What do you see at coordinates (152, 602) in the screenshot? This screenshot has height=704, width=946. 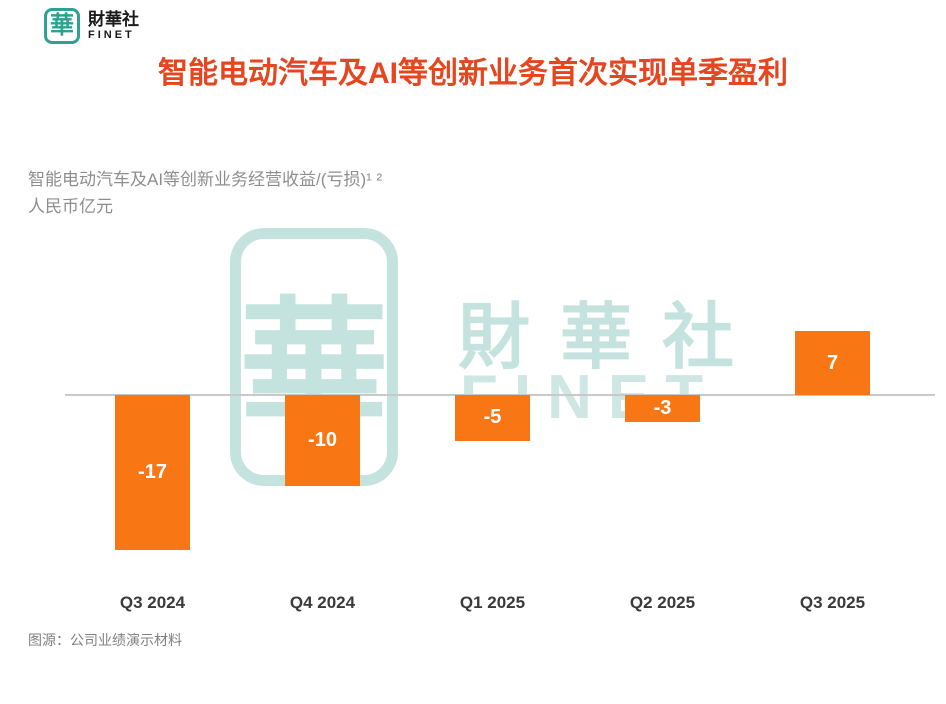 I see `category-label-q3-2024: Q3 2024` at bounding box center [152, 602].